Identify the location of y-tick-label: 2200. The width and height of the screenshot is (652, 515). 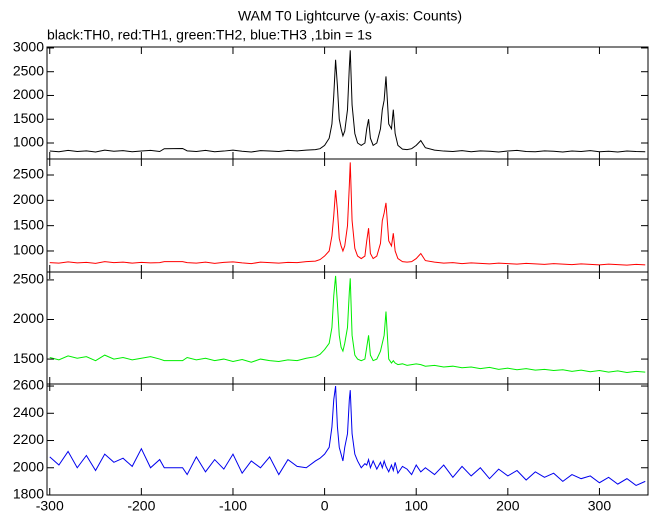
(28, 439).